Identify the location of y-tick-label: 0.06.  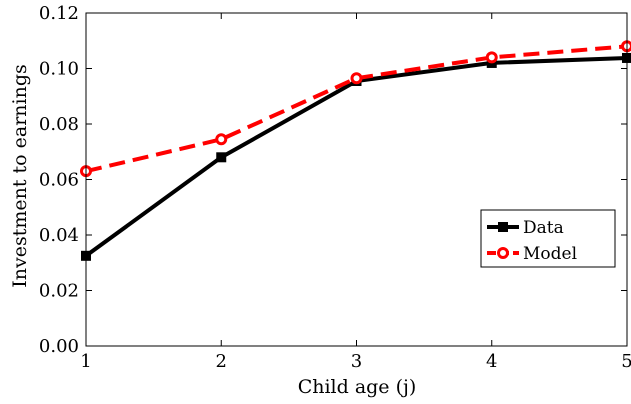
(59, 180).